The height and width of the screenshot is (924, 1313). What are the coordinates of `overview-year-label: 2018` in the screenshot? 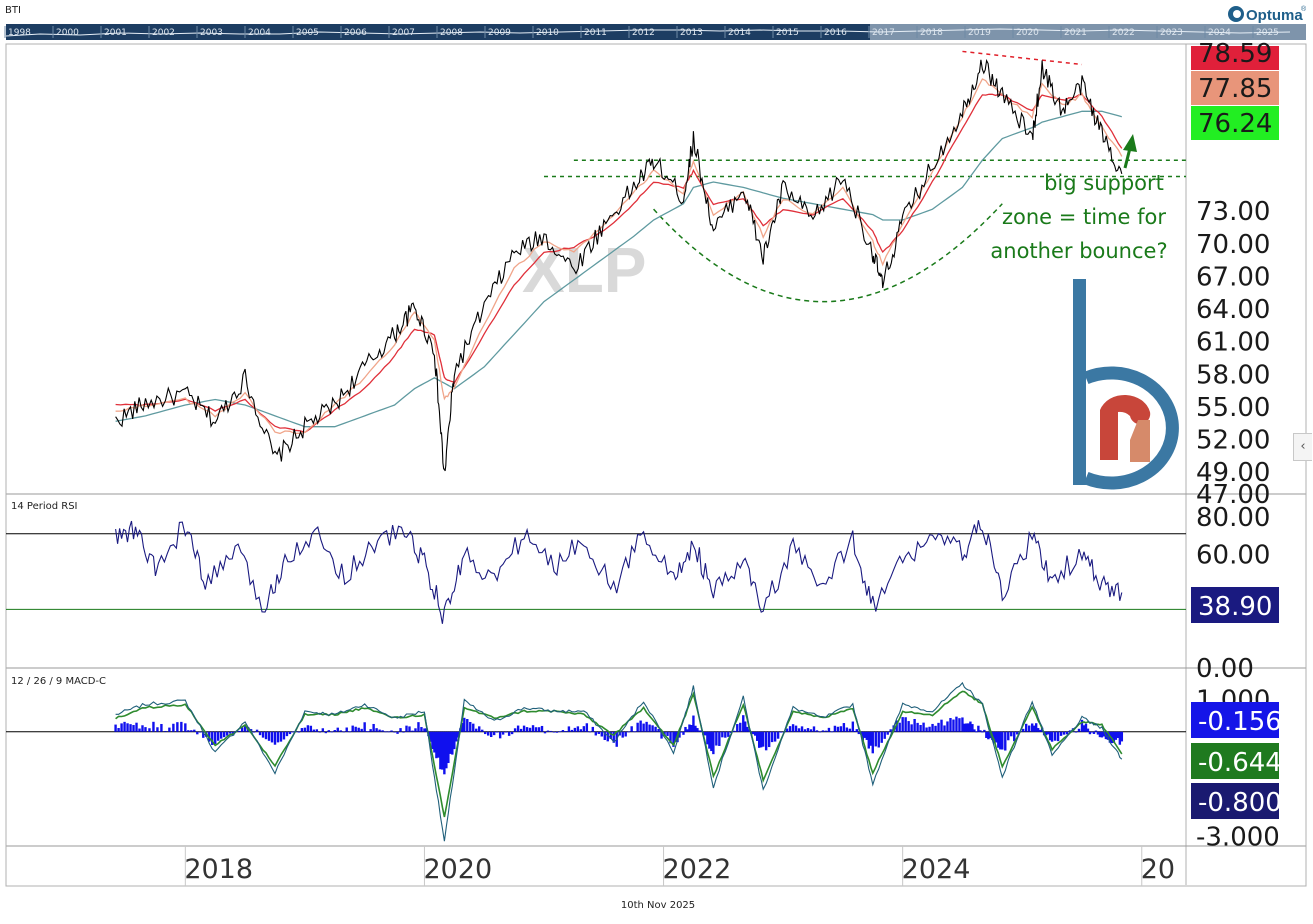 It's located at (931, 33).